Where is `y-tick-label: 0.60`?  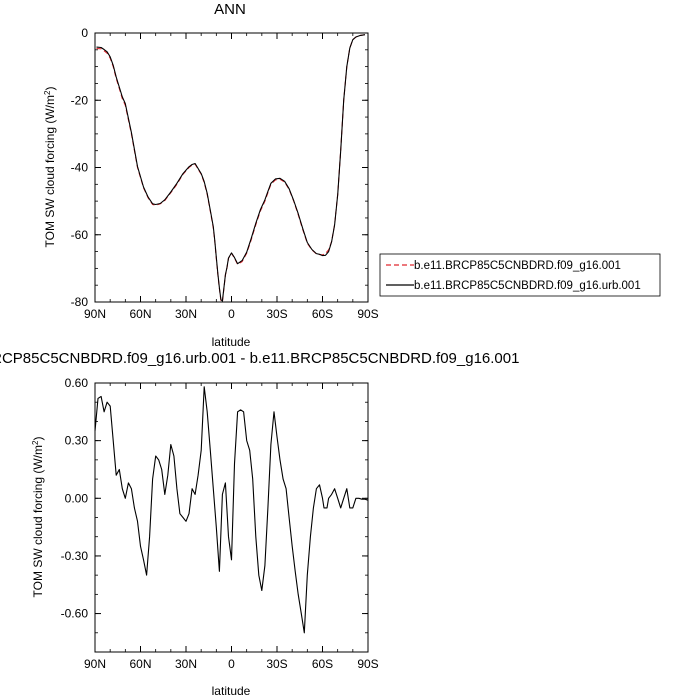 y-tick-label: 0.60 is located at coordinates (77, 383).